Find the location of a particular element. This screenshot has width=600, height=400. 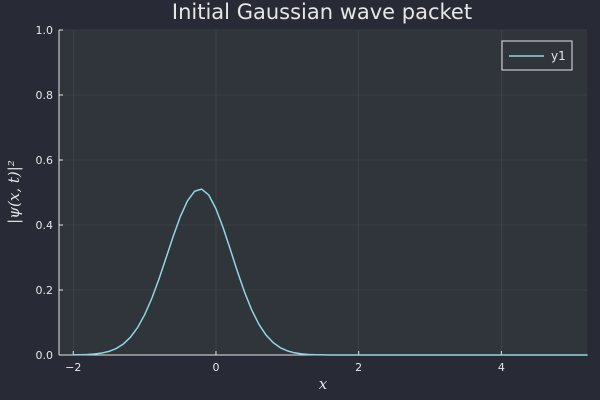

x-tick-label: 2 is located at coordinates (358, 367).